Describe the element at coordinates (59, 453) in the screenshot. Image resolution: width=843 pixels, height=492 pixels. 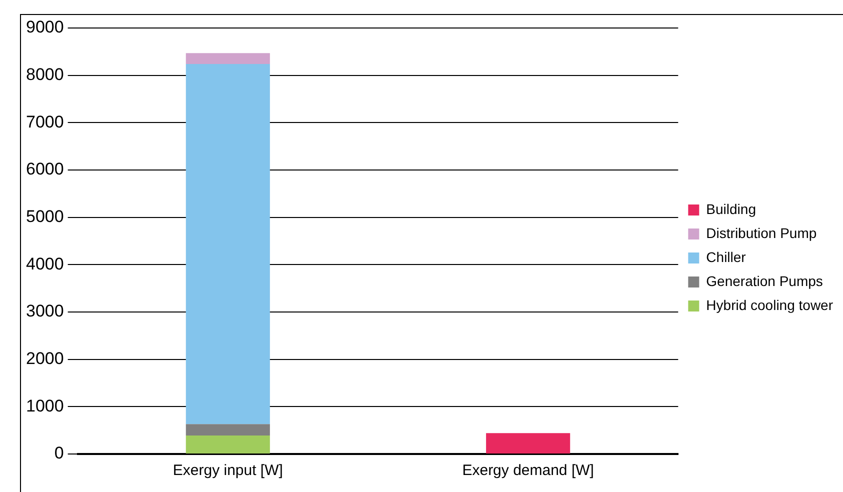
I see `y-tick-label: 0` at that location.